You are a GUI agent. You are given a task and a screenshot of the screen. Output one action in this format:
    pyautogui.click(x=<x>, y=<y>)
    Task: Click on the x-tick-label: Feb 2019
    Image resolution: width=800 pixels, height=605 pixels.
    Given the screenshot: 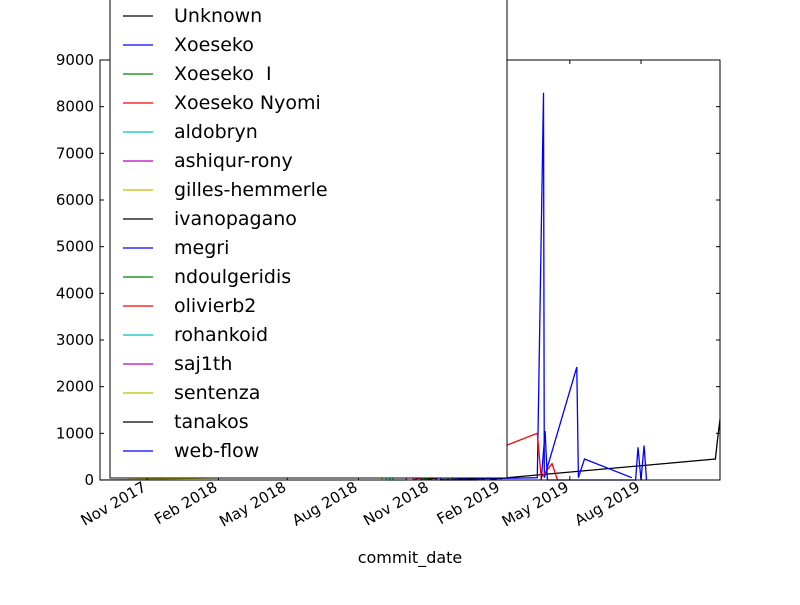 What is the action you would take?
    pyautogui.click(x=468, y=503)
    